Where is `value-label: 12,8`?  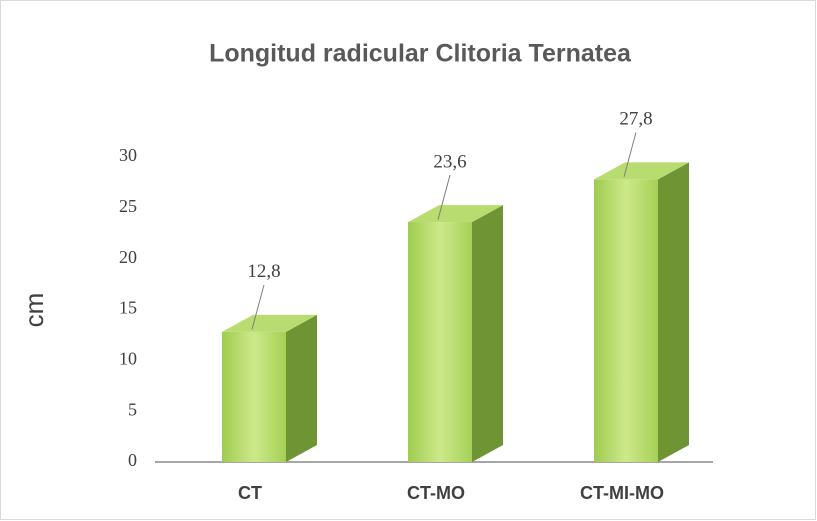 value-label: 12,8 is located at coordinates (263, 271).